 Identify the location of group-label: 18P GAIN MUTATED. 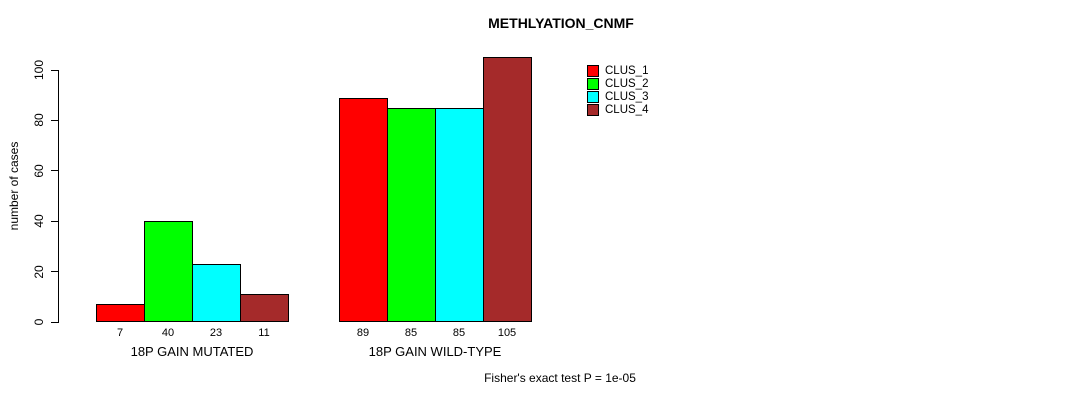
(192, 351).